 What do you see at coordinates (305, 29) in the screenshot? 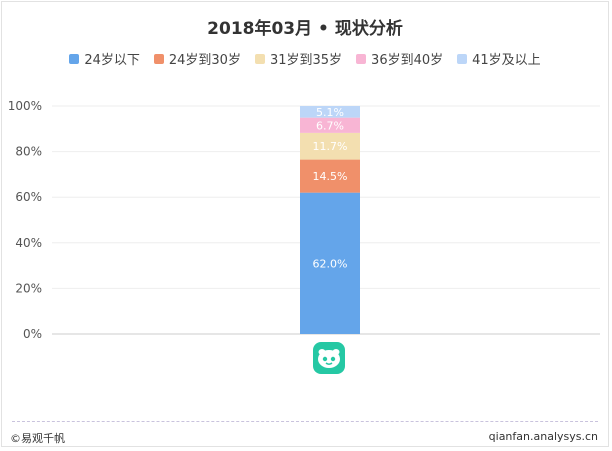
I see `chart-title: 2018年03月 • 现状分析` at bounding box center [305, 29].